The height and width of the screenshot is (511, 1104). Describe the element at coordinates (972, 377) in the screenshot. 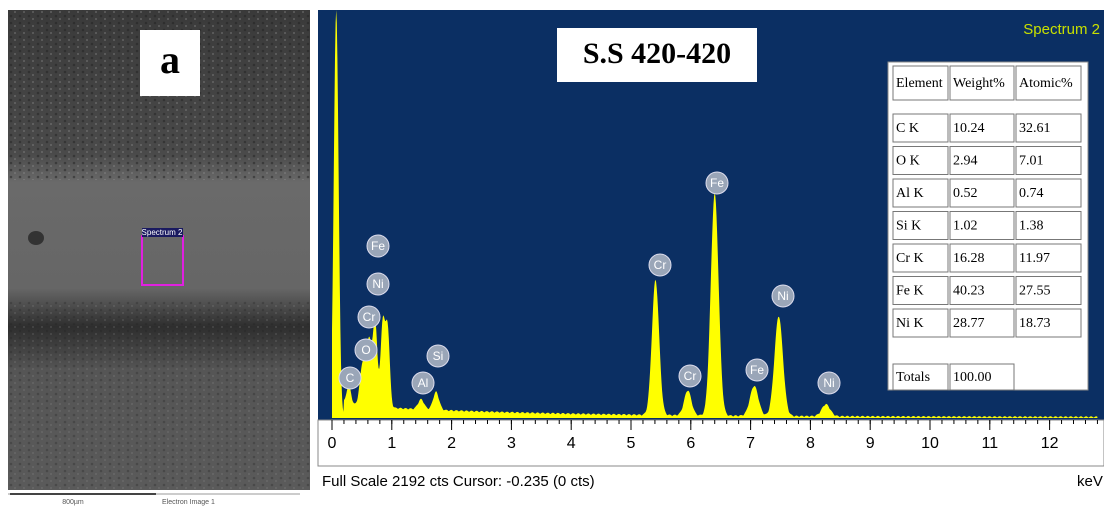

I see `table-text: 100.00` at that location.